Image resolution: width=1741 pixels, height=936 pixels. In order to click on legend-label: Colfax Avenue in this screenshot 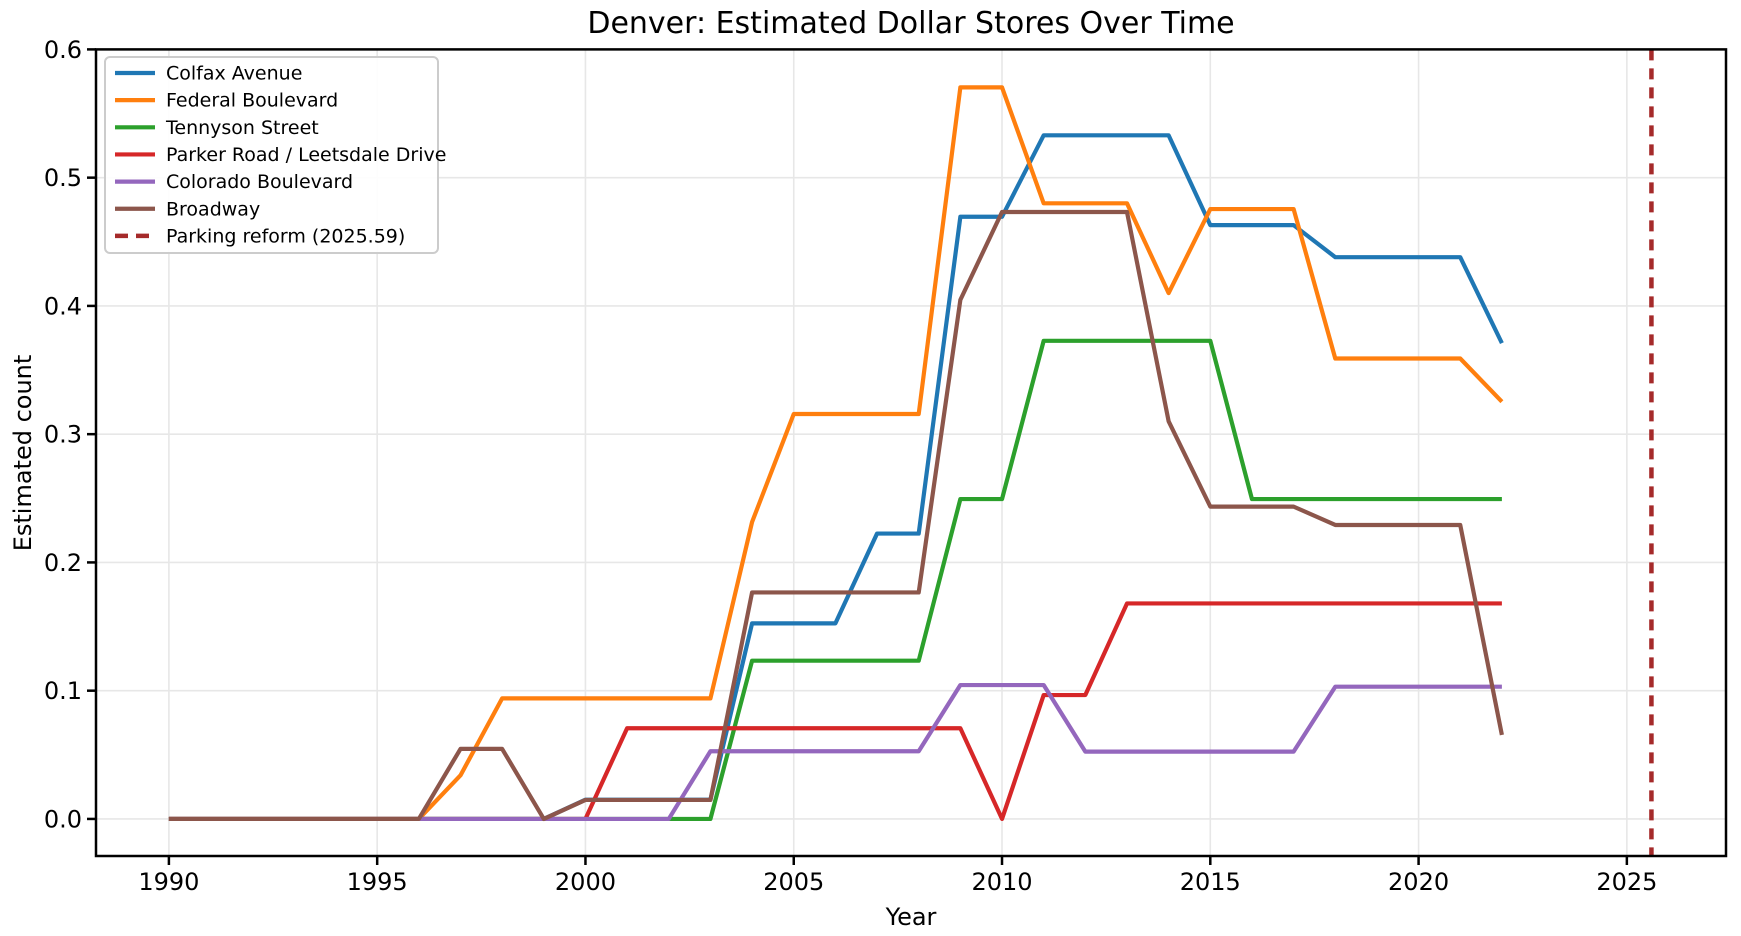, I will do `click(234, 74)`.